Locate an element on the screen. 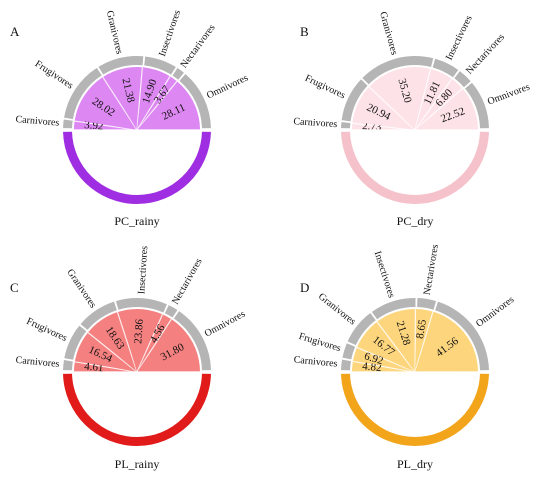 Image resolution: width=550 pixels, height=494 pixels. panel-letter: C is located at coordinates (14, 287).